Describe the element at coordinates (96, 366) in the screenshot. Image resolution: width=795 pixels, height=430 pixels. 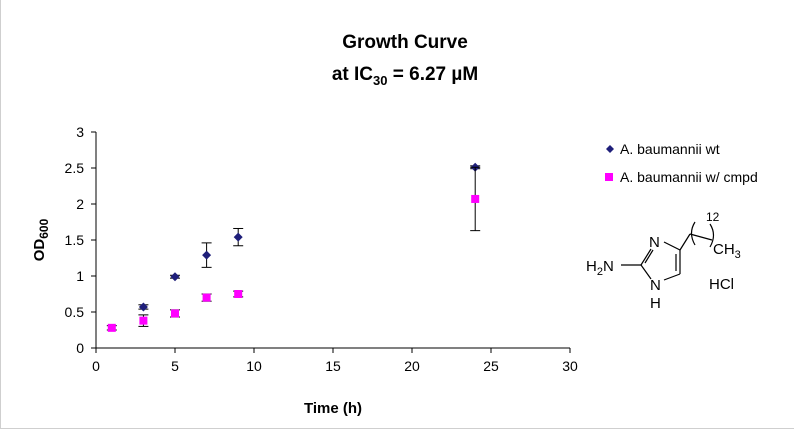
I see `x-tick-label: 0` at that location.